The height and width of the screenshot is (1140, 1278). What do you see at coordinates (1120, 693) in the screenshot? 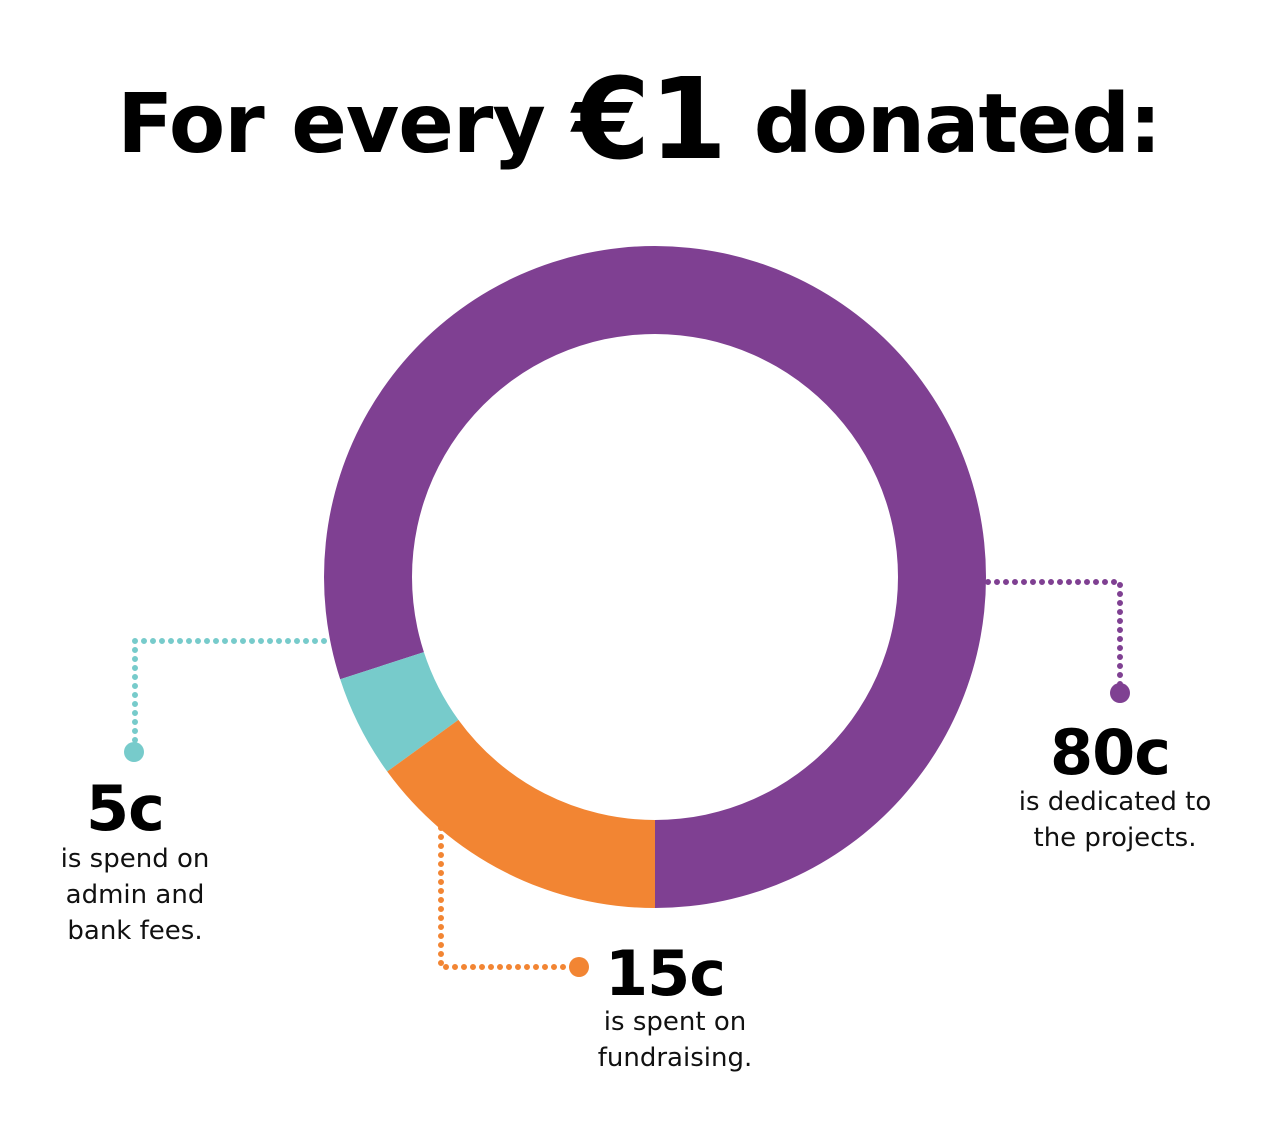
I see `leader-dot-projects` at bounding box center [1120, 693].